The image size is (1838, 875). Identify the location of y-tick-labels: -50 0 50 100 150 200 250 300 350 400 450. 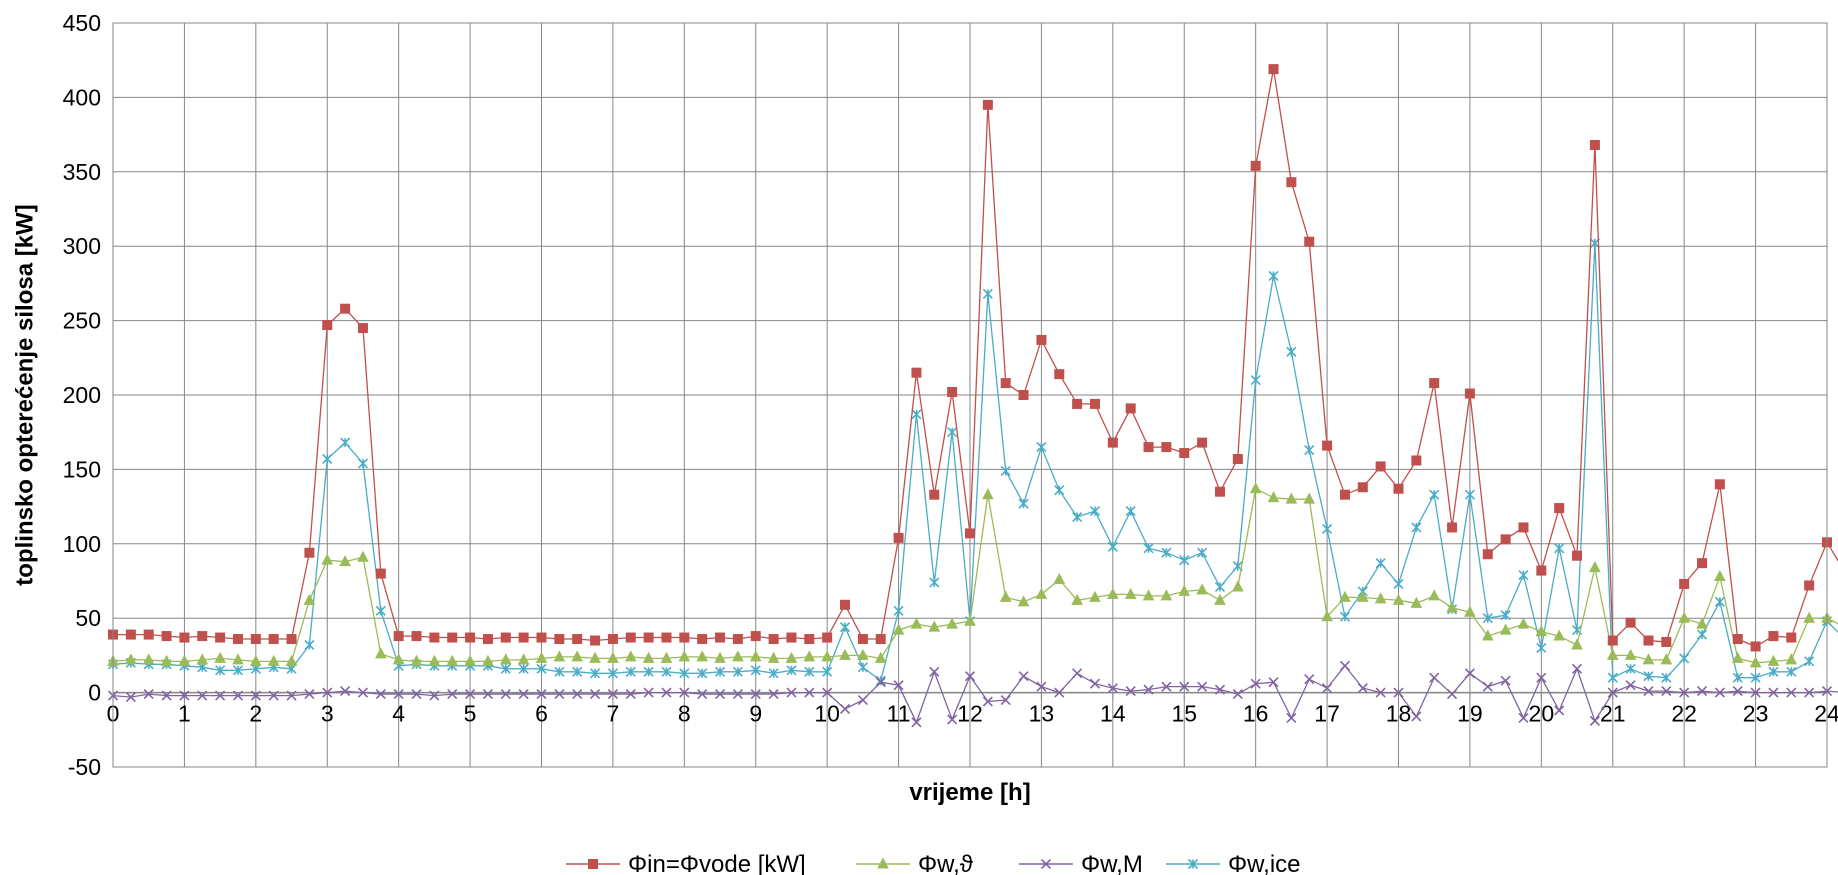
(82, 395).